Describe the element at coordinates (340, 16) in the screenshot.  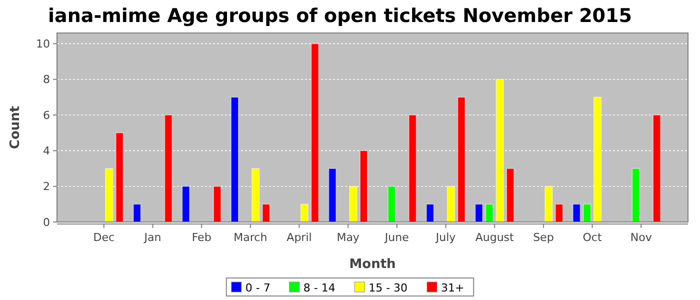
I see `chart-title: iana-mime Age groups of open tickets November 2015` at that location.